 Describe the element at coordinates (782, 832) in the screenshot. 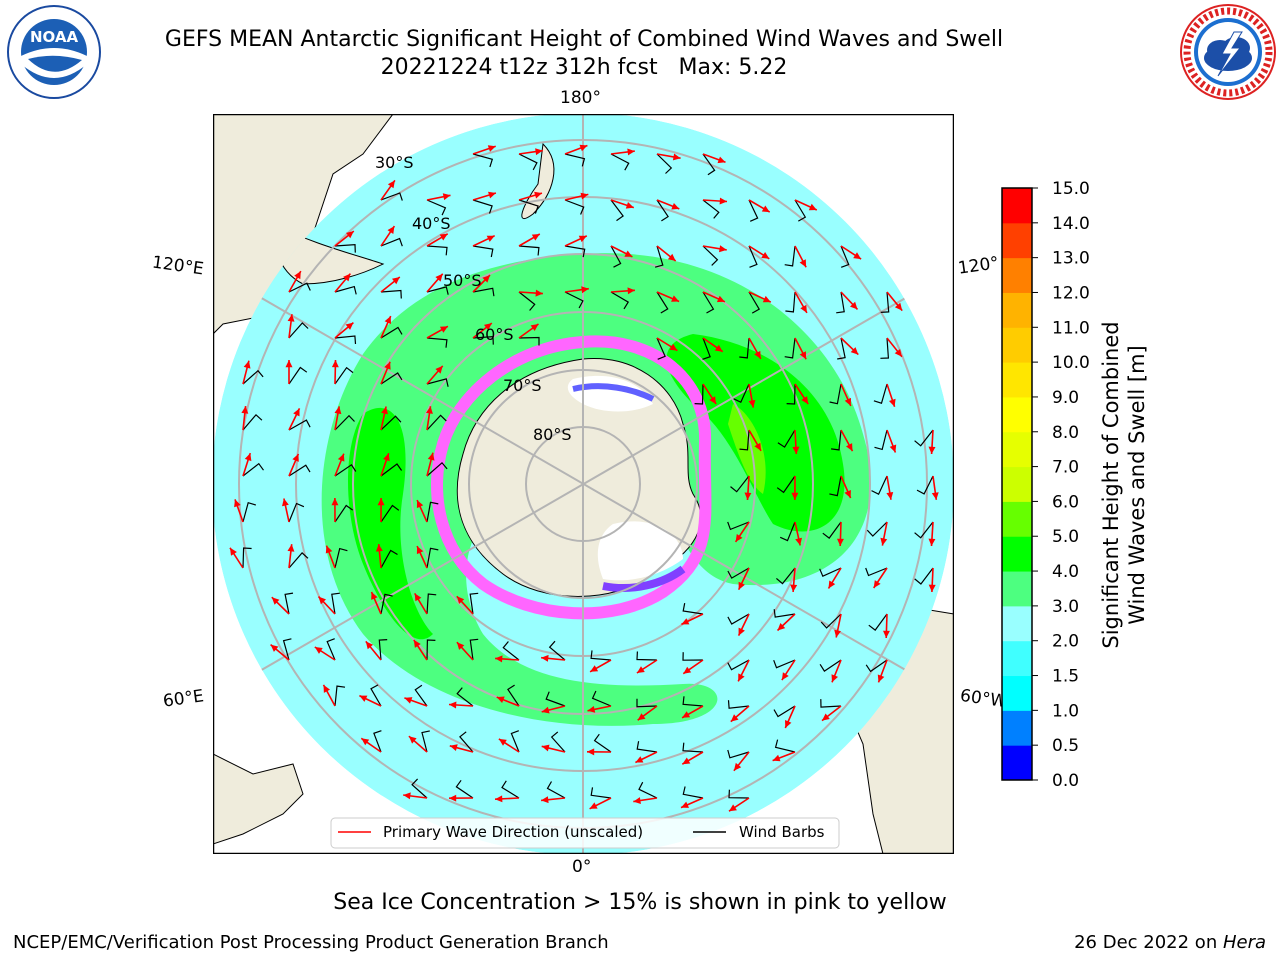

I see `legend-barb-label: Wind Barbs` at that location.